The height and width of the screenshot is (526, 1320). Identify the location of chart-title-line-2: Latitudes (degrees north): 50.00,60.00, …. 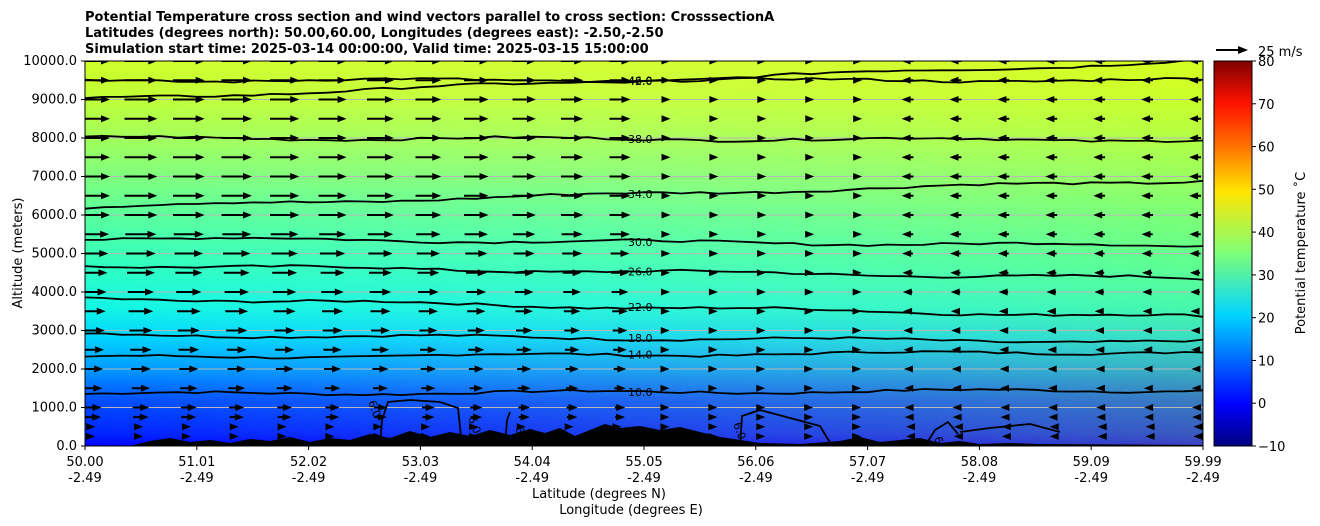
(374, 33).